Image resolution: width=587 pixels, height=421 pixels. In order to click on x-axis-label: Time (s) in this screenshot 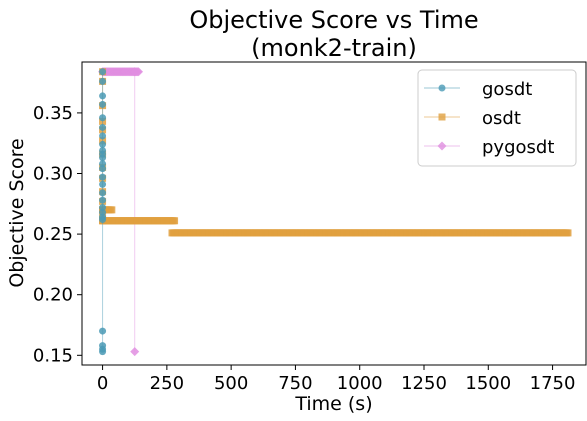, I will do `click(333, 404)`.